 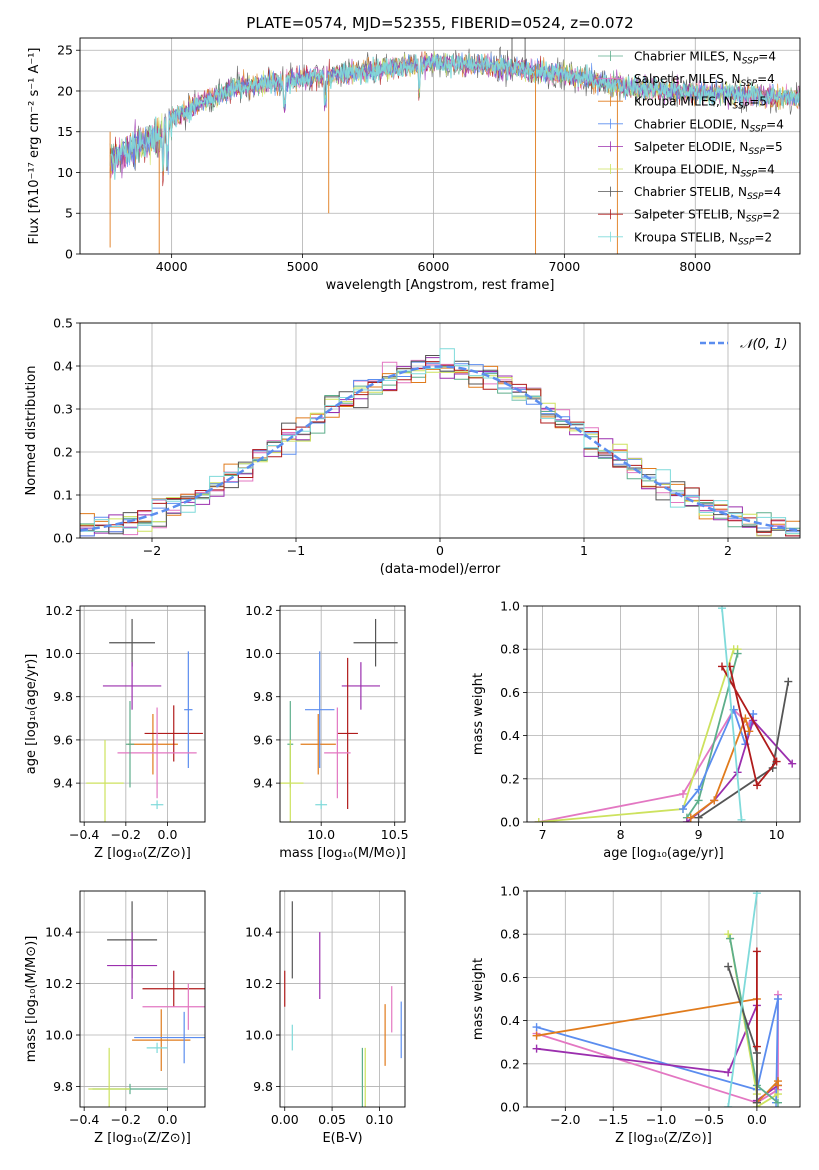 I want to click on x-tick-label: −2, so click(x=152, y=550).